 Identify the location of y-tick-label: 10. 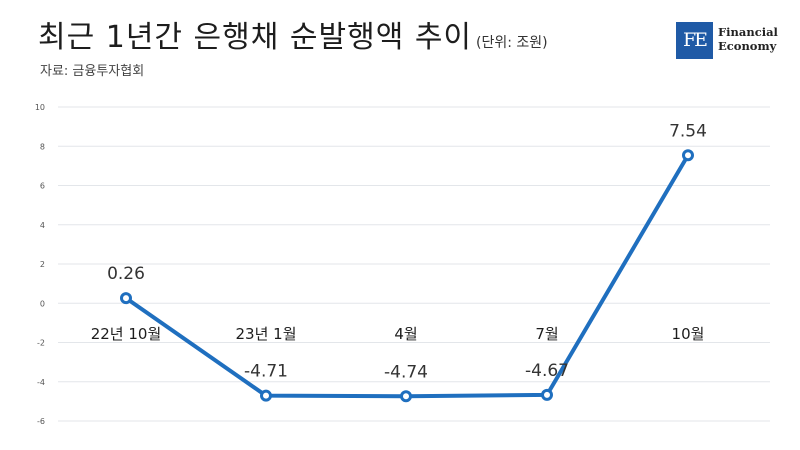
(40, 107).